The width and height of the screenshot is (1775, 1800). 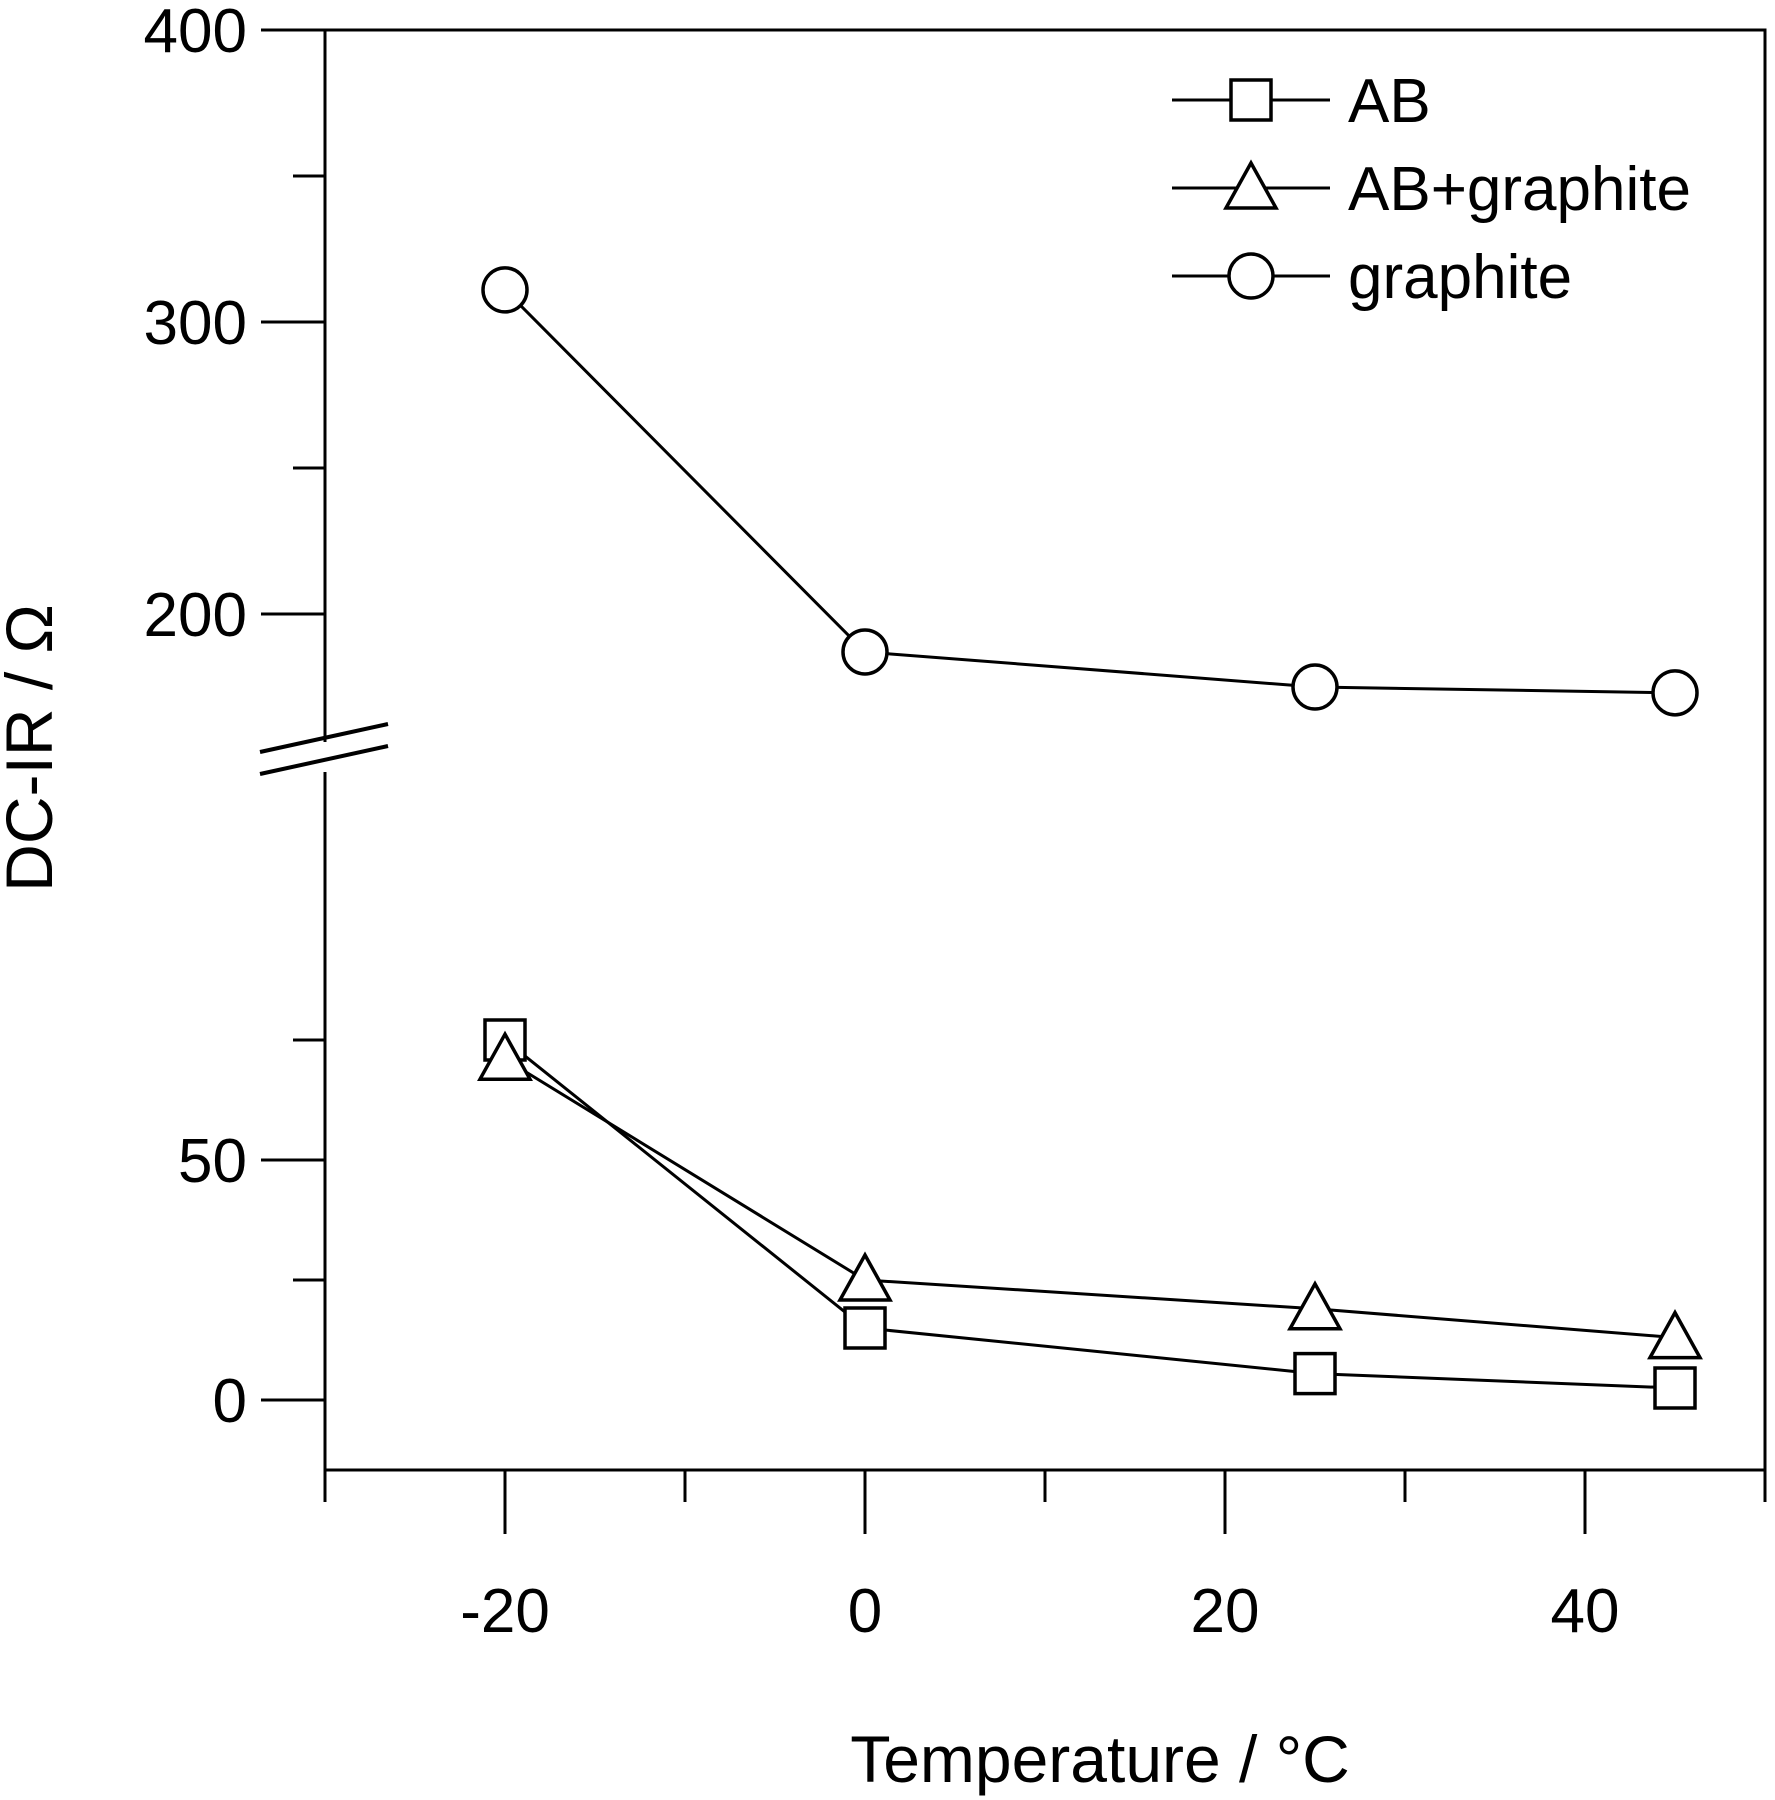 What do you see at coordinates (1251, 184) in the screenshot?
I see `legend-marker-ab-graphite` at bounding box center [1251, 184].